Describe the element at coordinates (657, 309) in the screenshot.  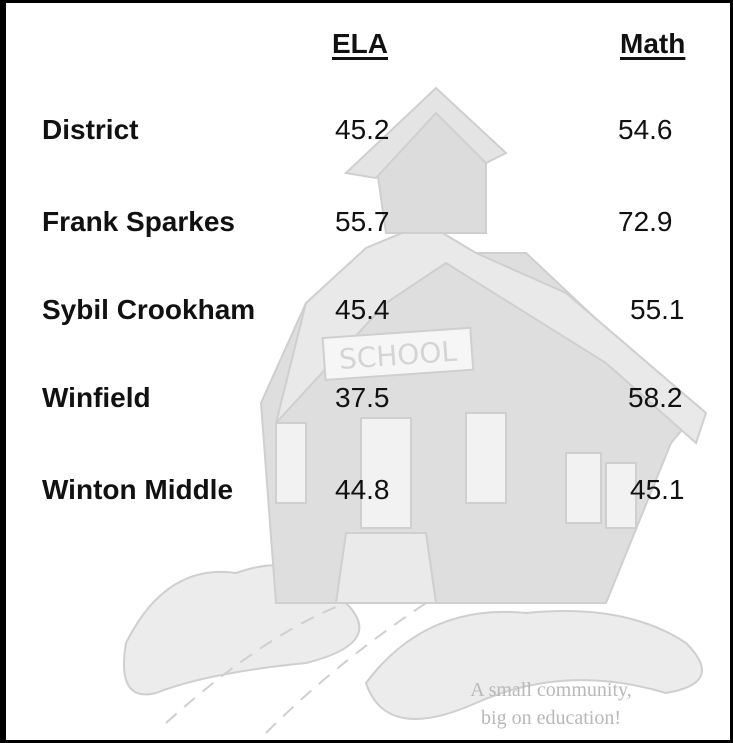
I see `cell: 55.1` at that location.